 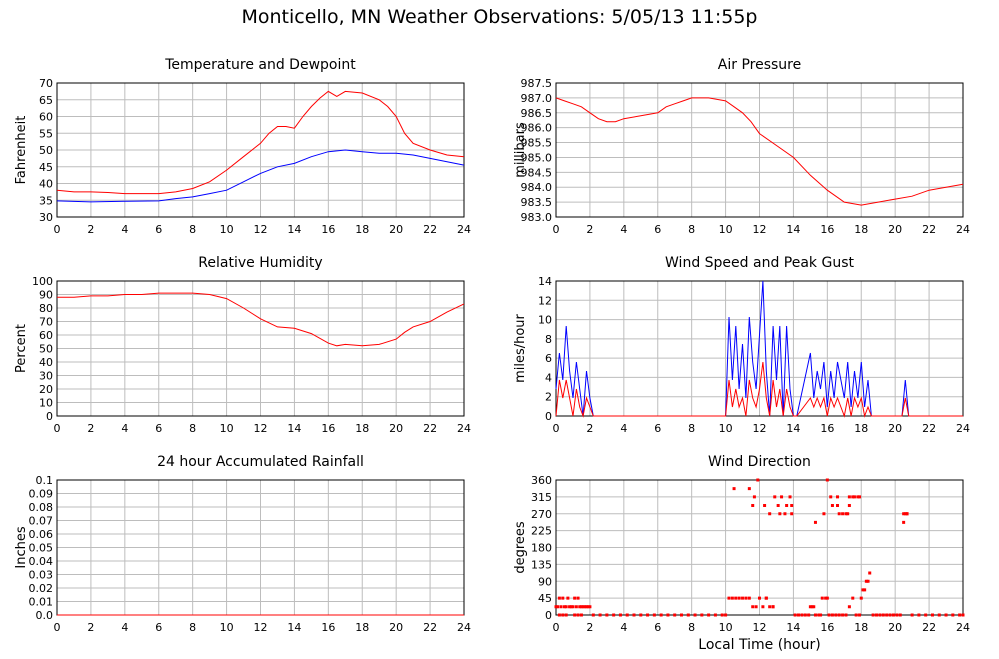 What do you see at coordinates (657, 627) in the screenshot?
I see `direction-x-tick-label: 6` at bounding box center [657, 627].